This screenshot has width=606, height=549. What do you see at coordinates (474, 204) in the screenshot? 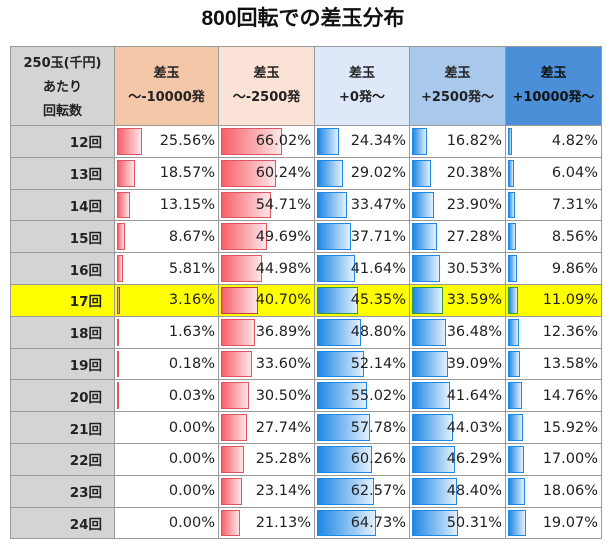
I see `value-label: 23.90%` at bounding box center [474, 204].